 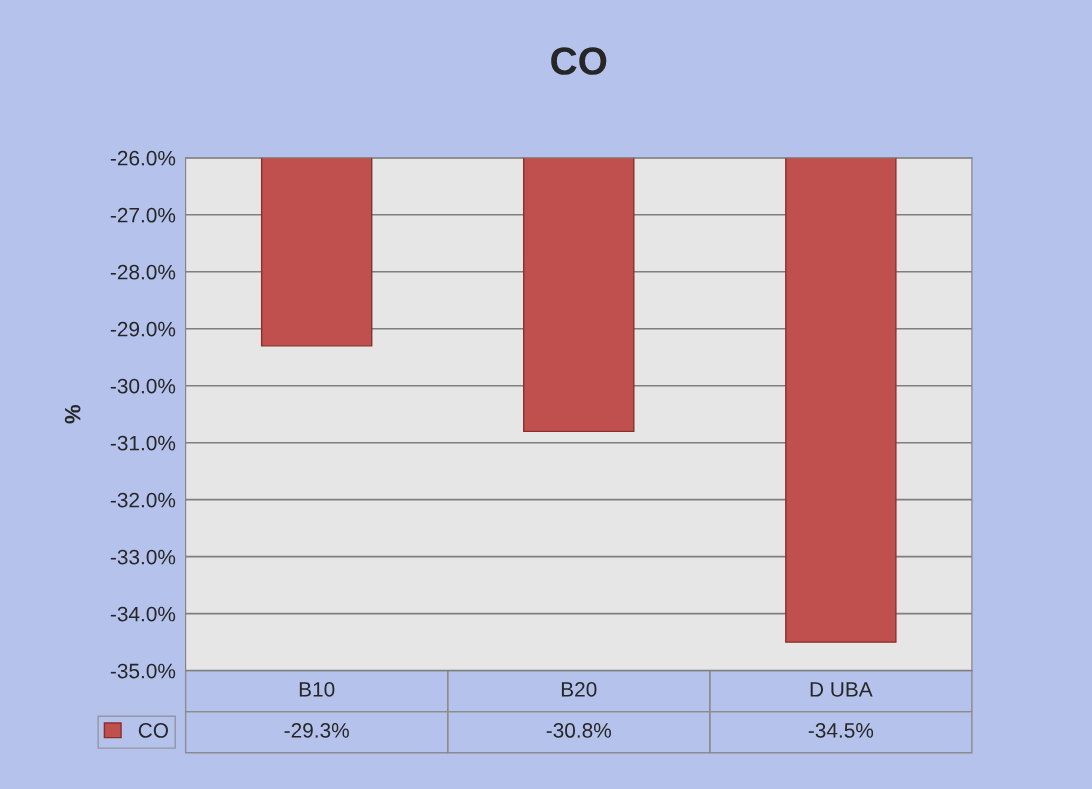 I want to click on y-axis-title: %, so click(x=72, y=414).